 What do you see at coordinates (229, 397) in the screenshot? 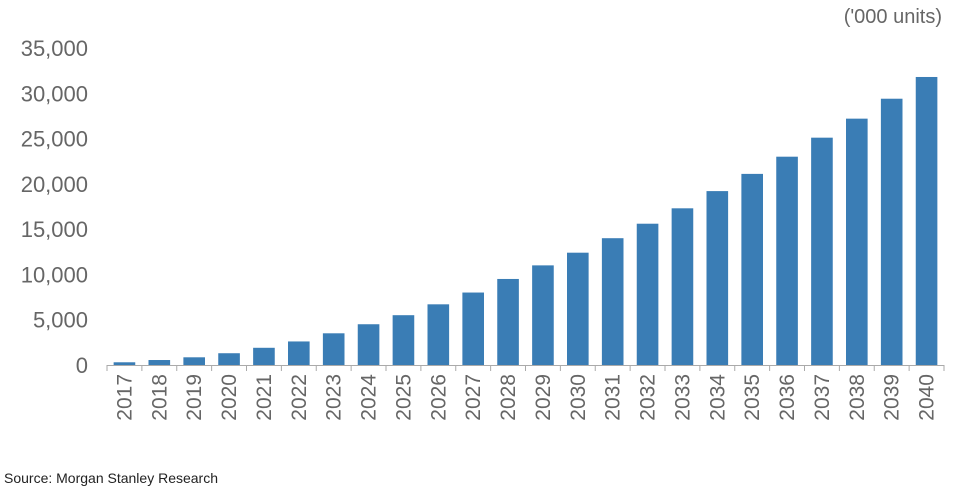
I see `x-tick-label: 2020` at bounding box center [229, 397].